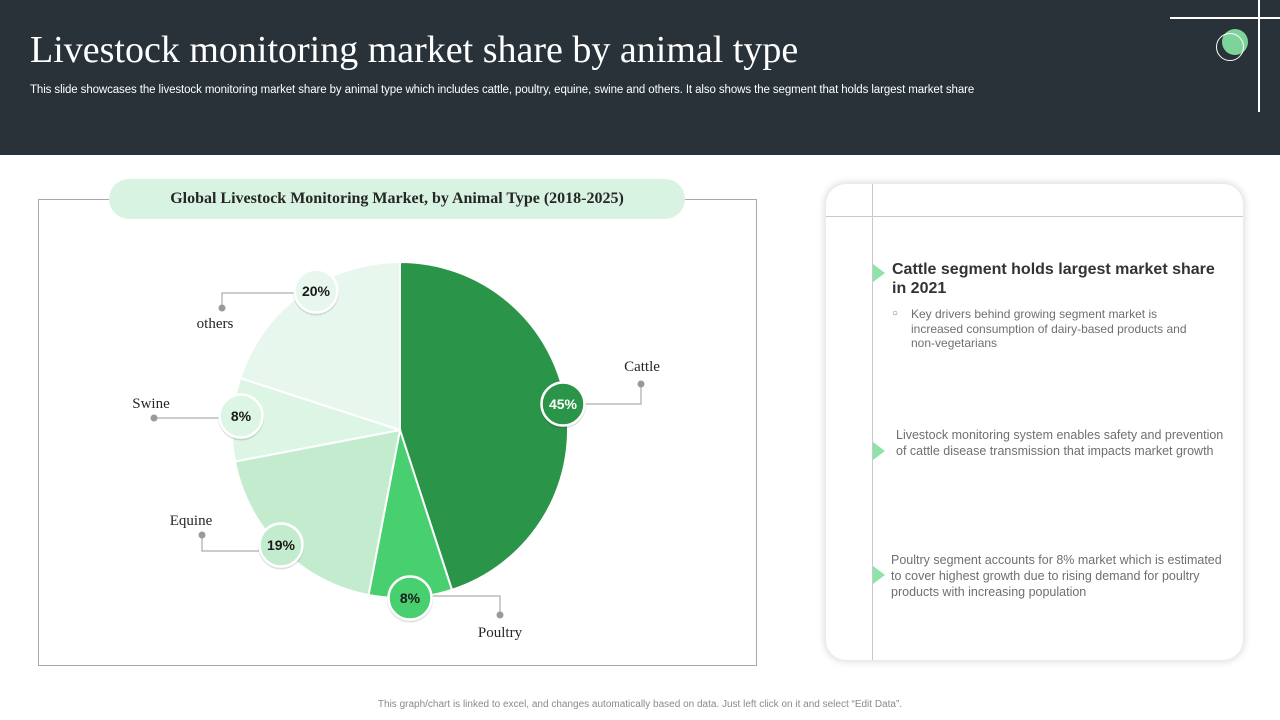 This screenshot has width=1280, height=720. I want to click on badge-circle-cattle, so click(563, 404).